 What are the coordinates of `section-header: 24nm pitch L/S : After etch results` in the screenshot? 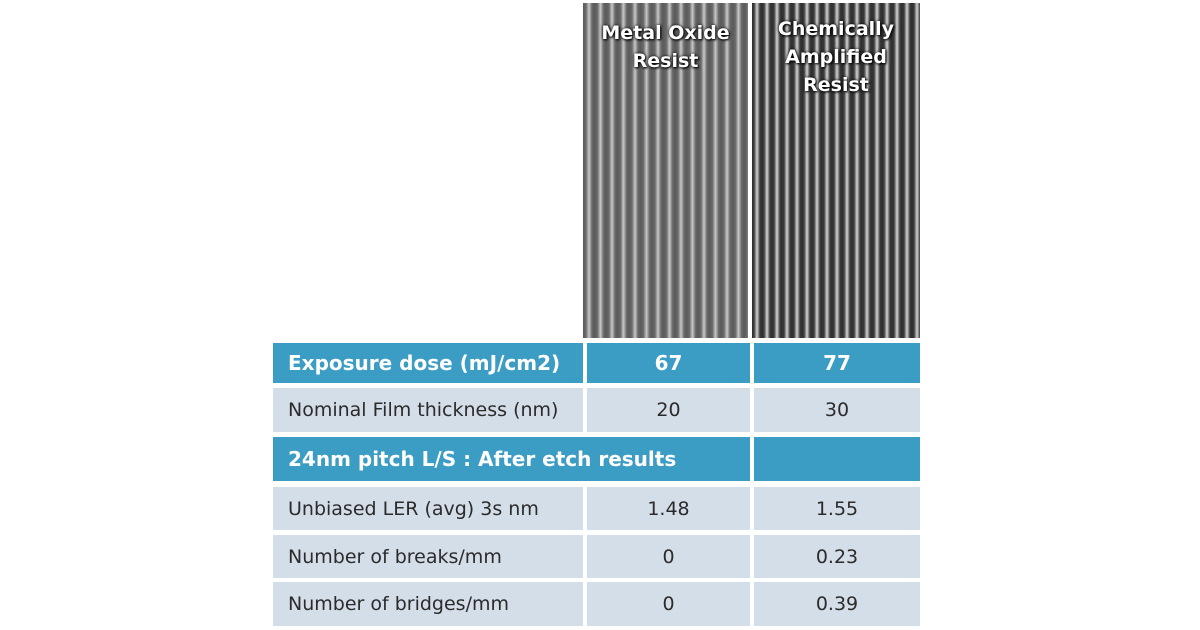 It's located at (511, 459).